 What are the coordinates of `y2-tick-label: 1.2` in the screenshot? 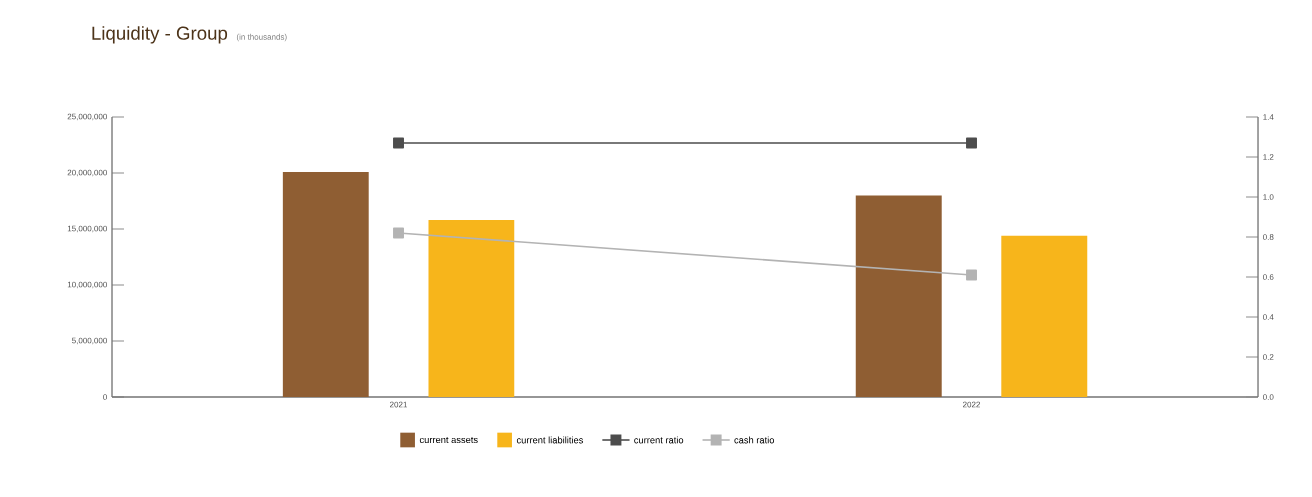 It's located at (1268, 157).